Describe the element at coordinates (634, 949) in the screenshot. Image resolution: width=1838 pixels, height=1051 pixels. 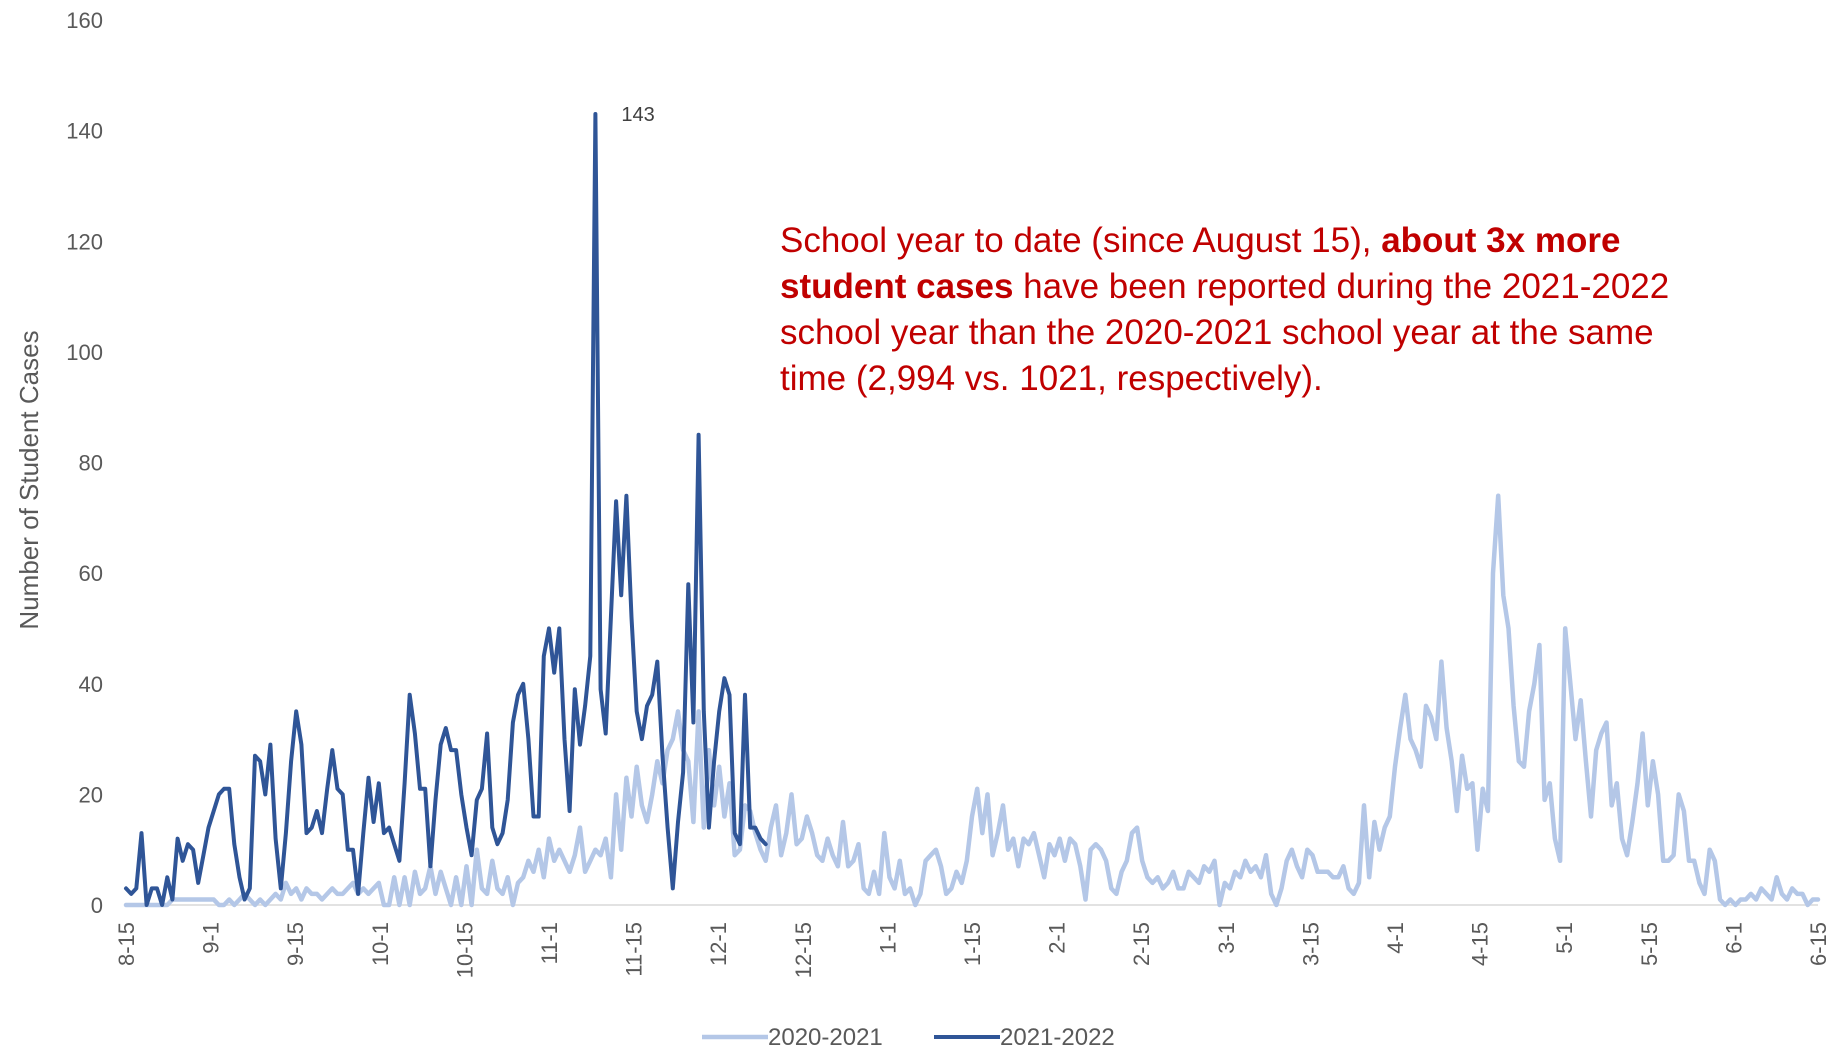
I see `x-tick-label: 11-15` at that location.